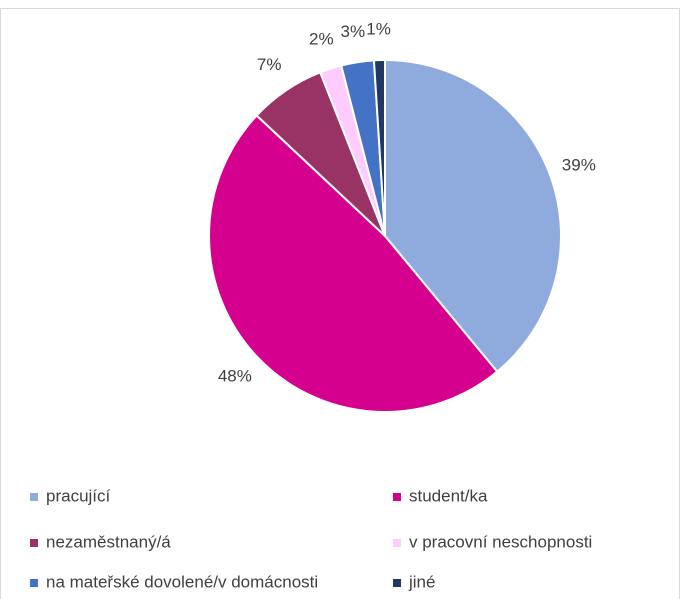 Image resolution: width=680 pixels, height=599 pixels. I want to click on legend-label: jiné, so click(421, 581).